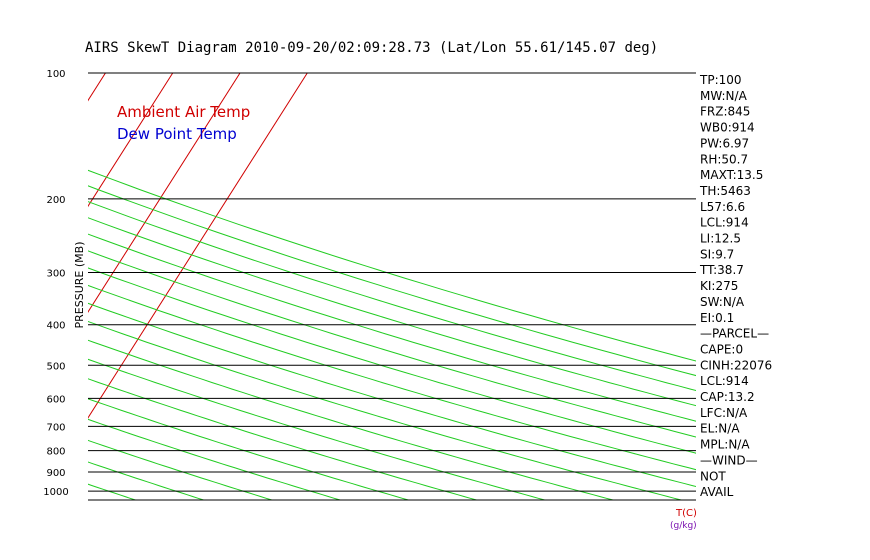 The image size is (870, 560). I want to click on stat-item: CAP:13.2, so click(727, 397).